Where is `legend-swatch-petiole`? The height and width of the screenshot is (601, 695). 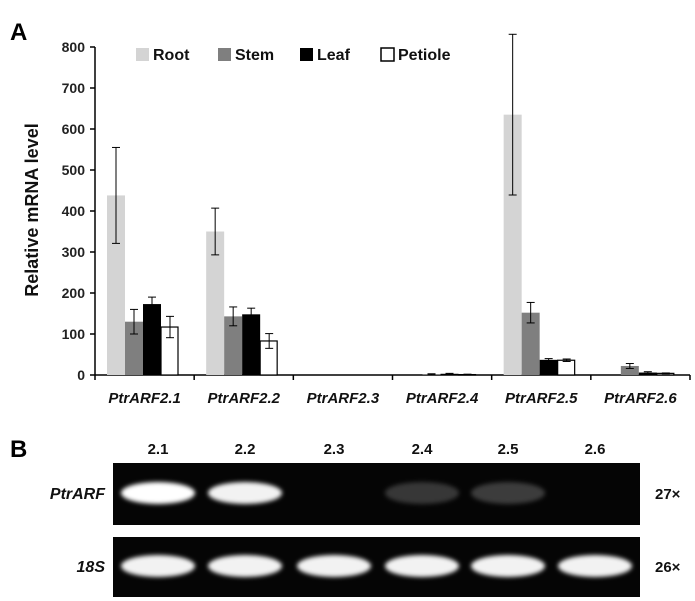
legend-swatch-petiole is located at coordinates (387, 54).